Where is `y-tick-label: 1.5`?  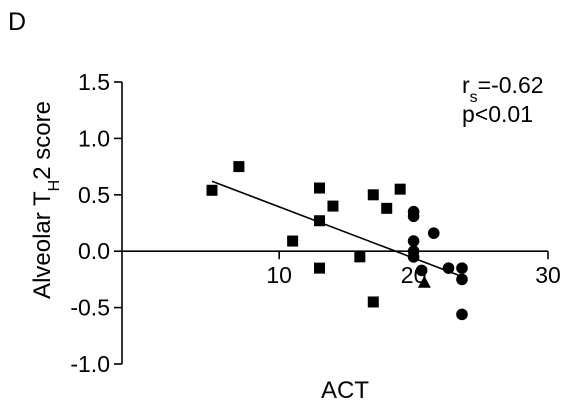
y-tick-label: 1.5 is located at coordinates (94, 82).